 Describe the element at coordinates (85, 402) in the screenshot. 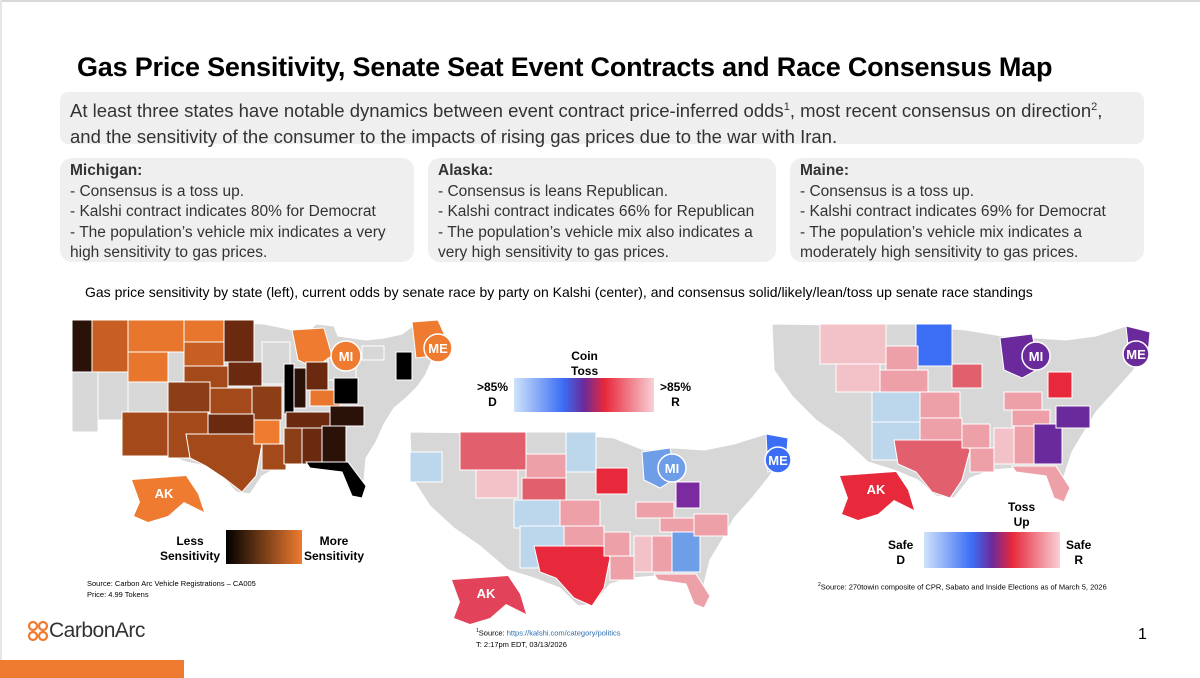

I see `state-ca` at that location.